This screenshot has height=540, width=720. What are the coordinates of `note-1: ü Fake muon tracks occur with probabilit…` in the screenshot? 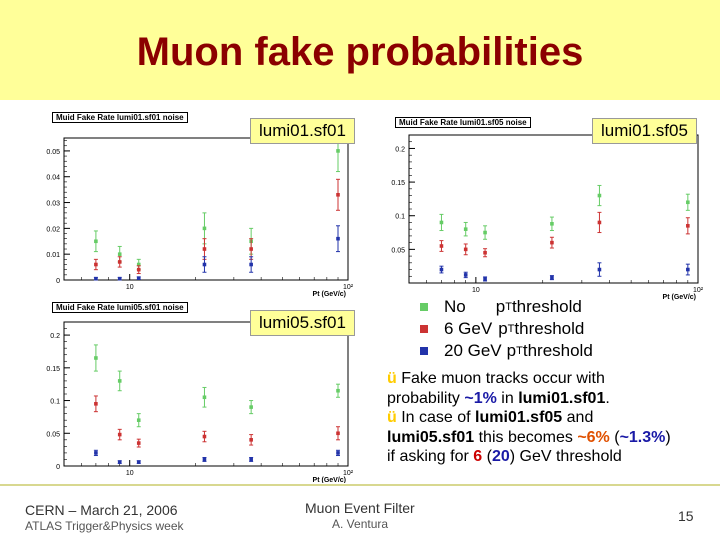 It's located at (529, 388).